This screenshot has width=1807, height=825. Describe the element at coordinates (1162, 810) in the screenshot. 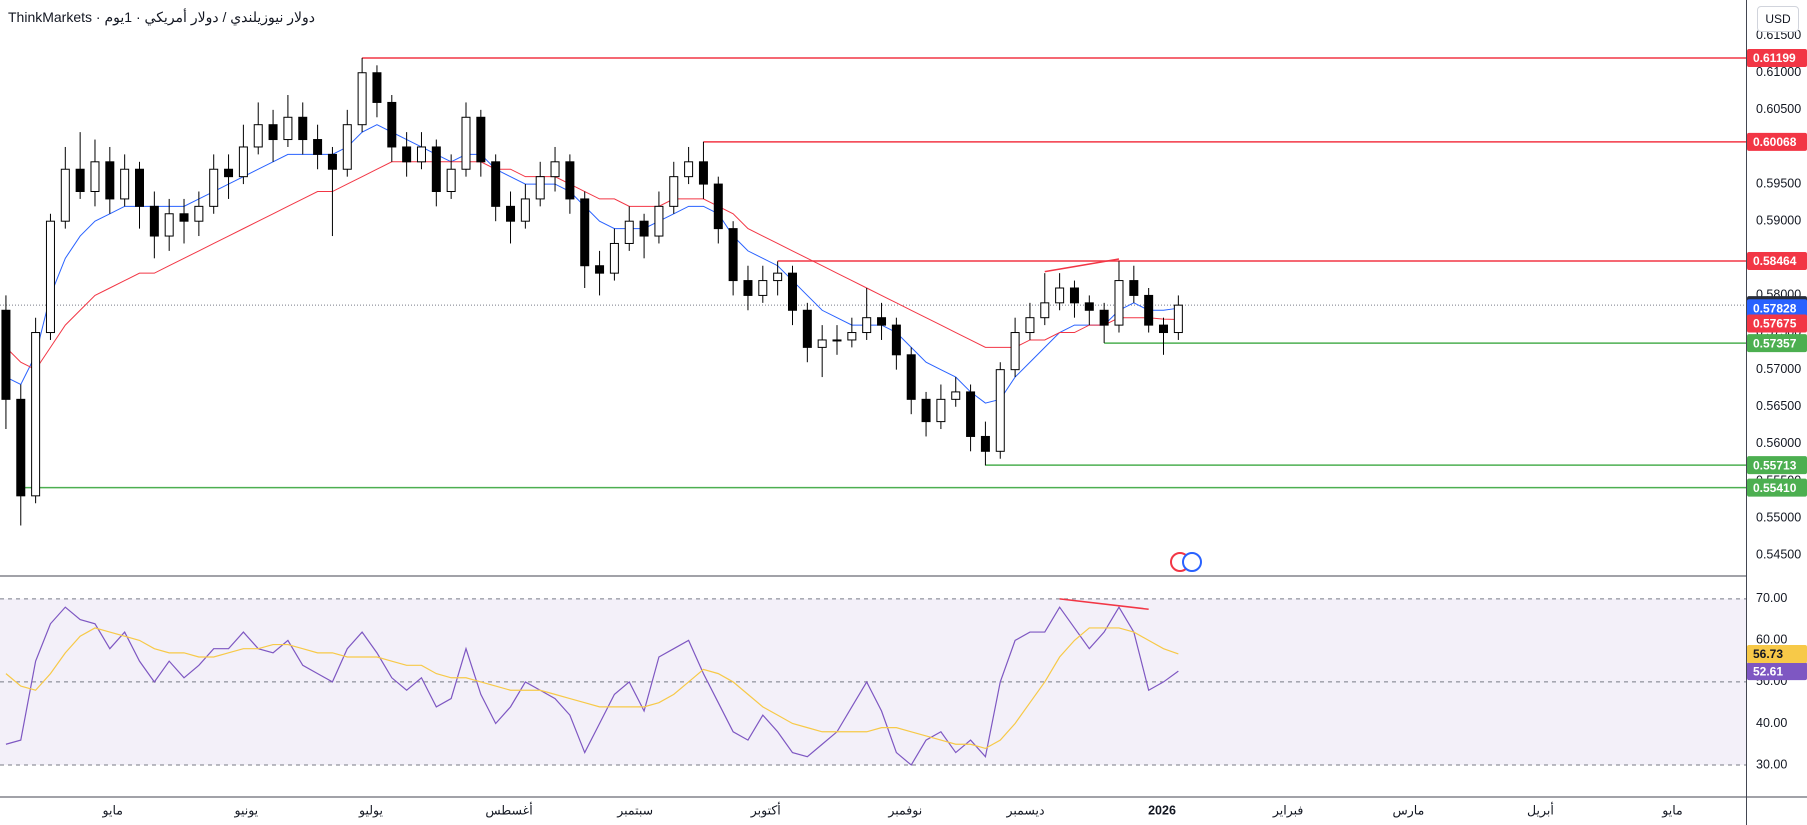

I see `x-tick-label: 2026` at that location.